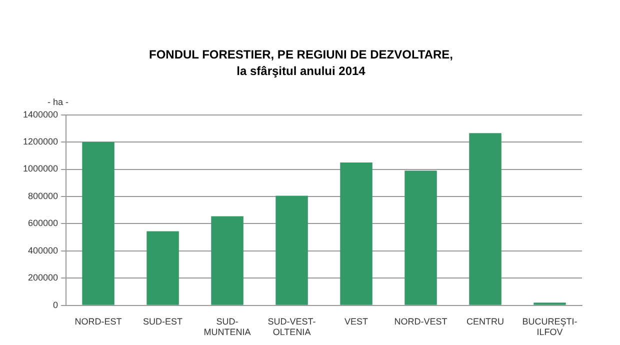  Describe the element at coordinates (301, 55) in the screenshot. I see `chart-title: FONDUL FORESTIER, PE REGIUNI DE DEZVOLTARE,` at that location.